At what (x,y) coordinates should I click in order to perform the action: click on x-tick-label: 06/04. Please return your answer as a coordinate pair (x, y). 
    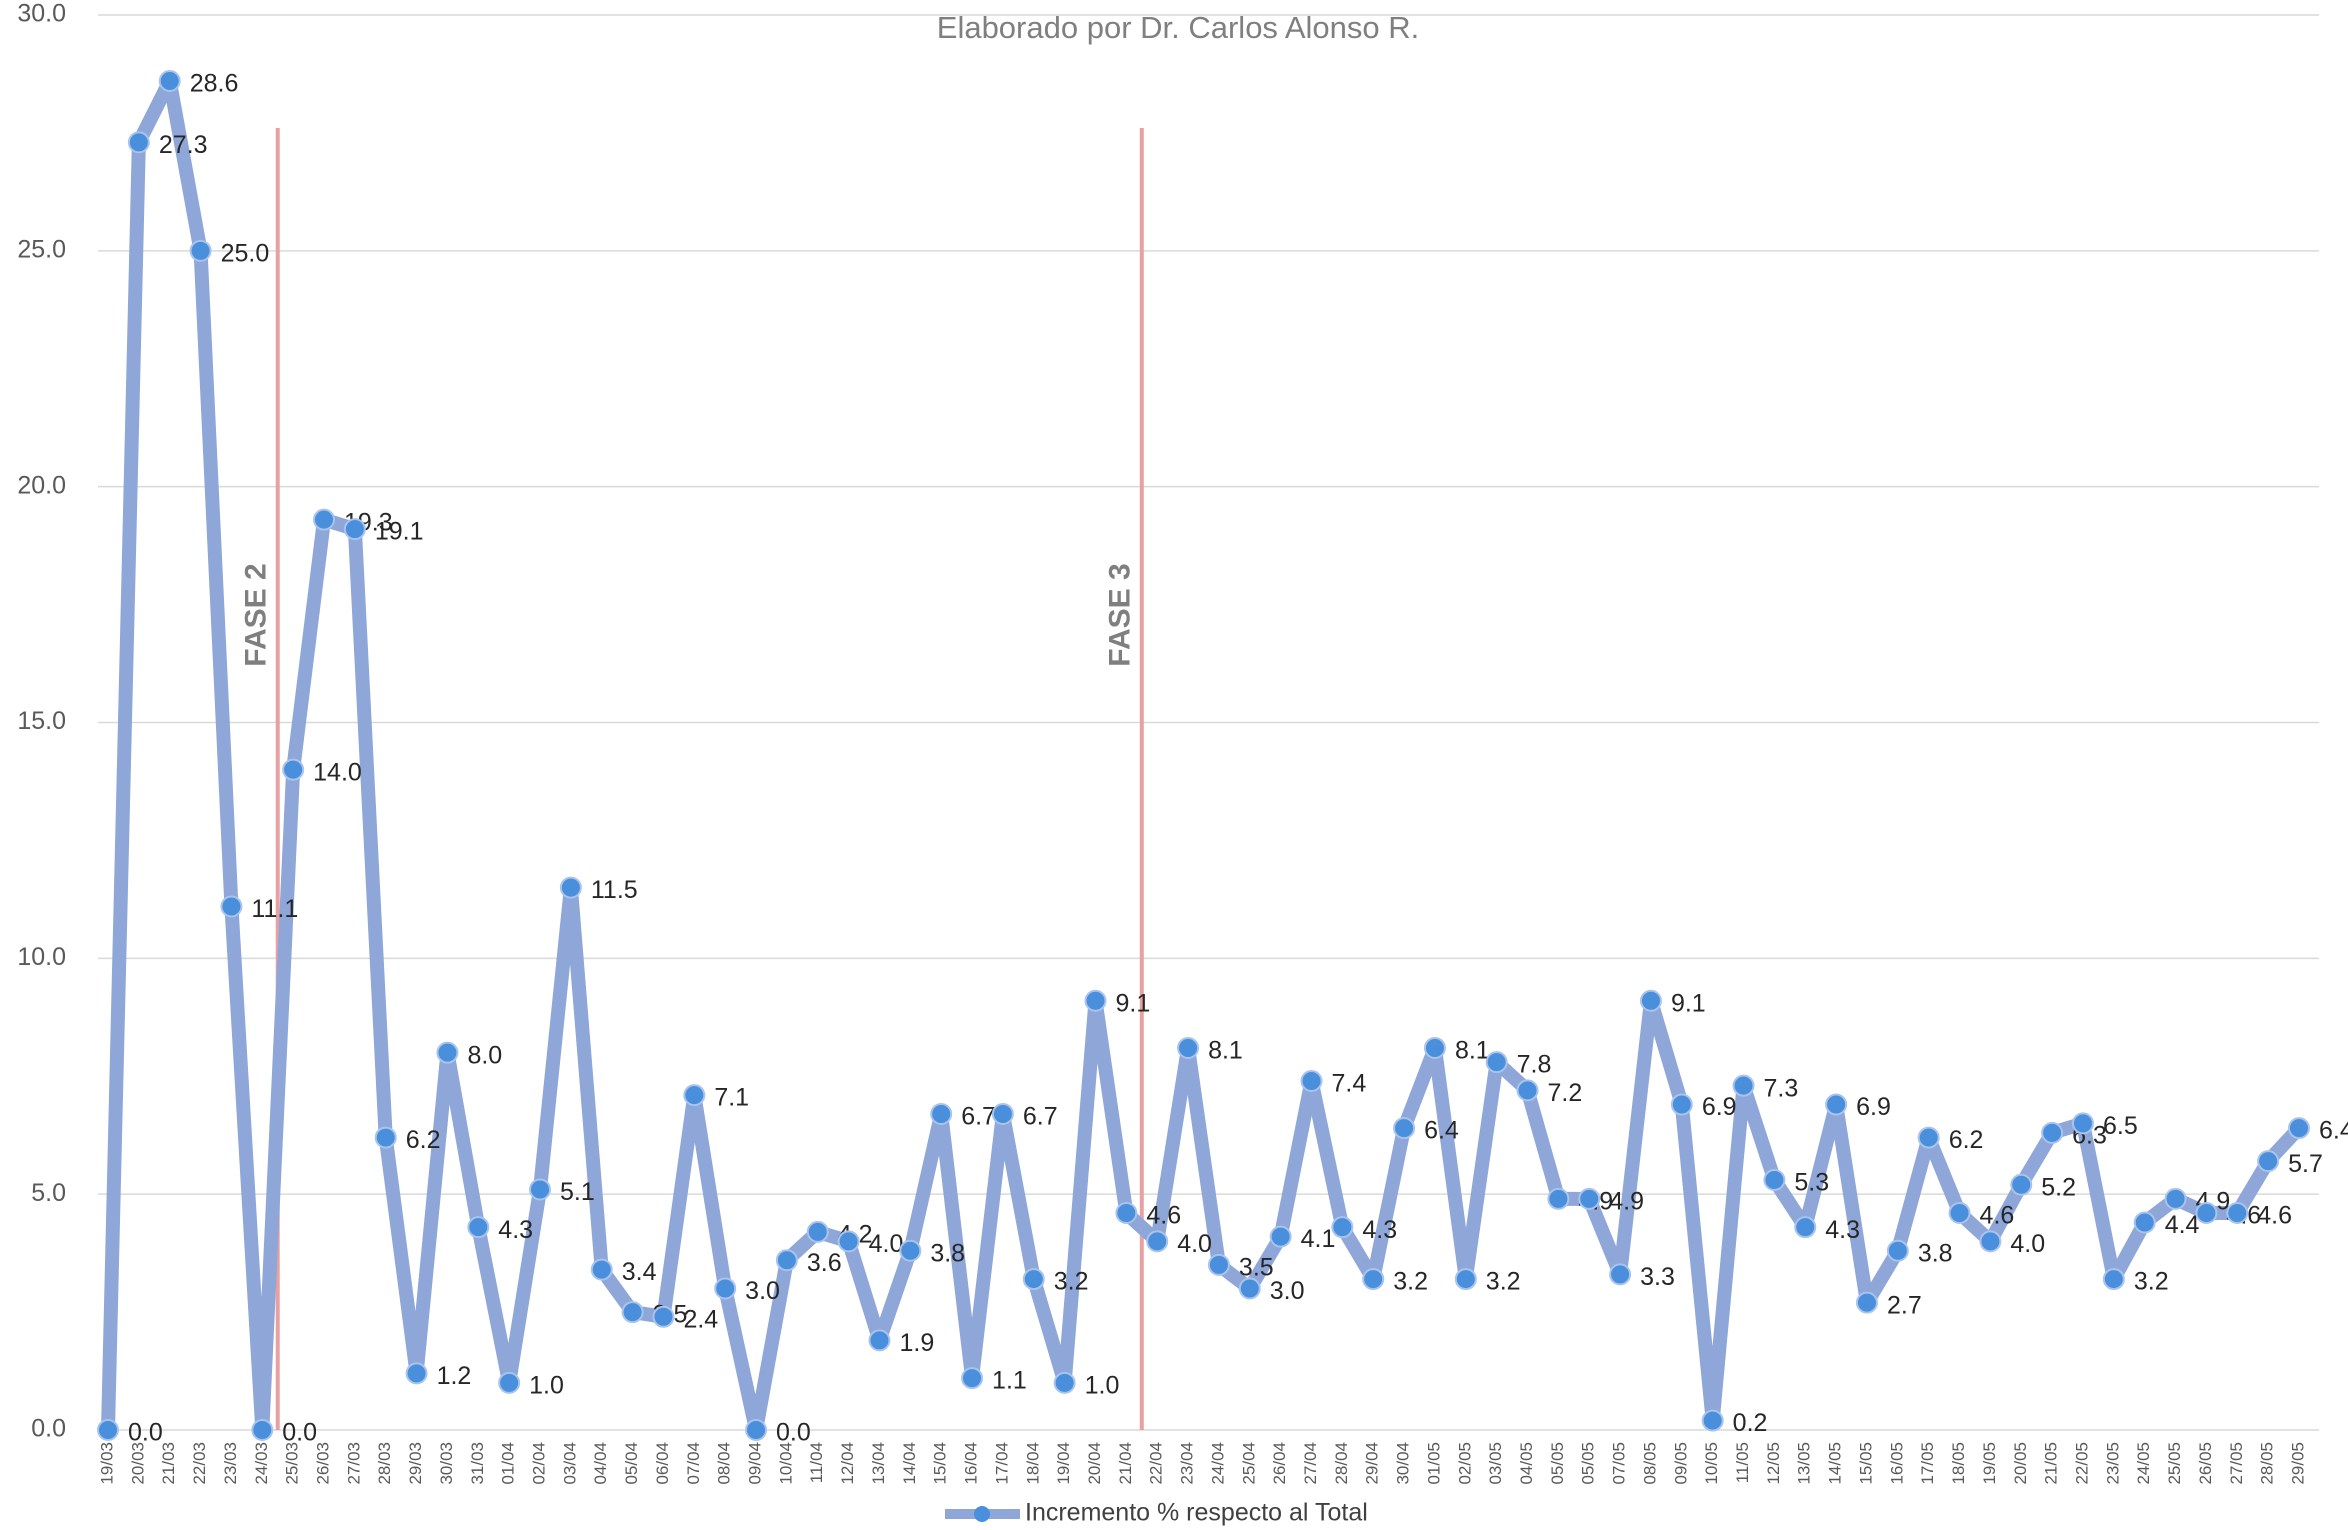
    Looking at the image, I should click on (662, 1463).